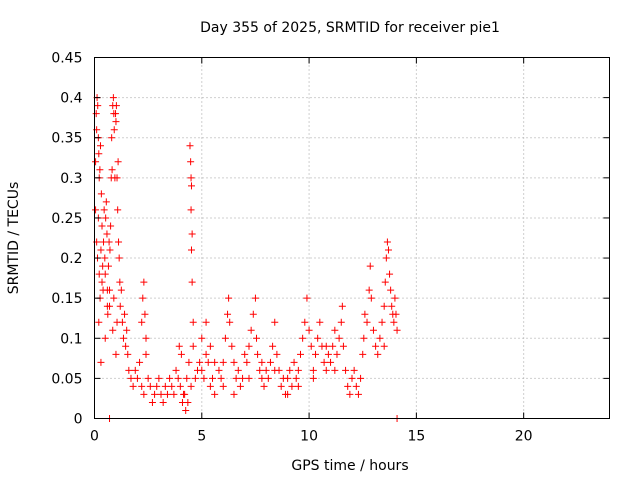  I want to click on x-tick-label: 15, so click(416, 437).